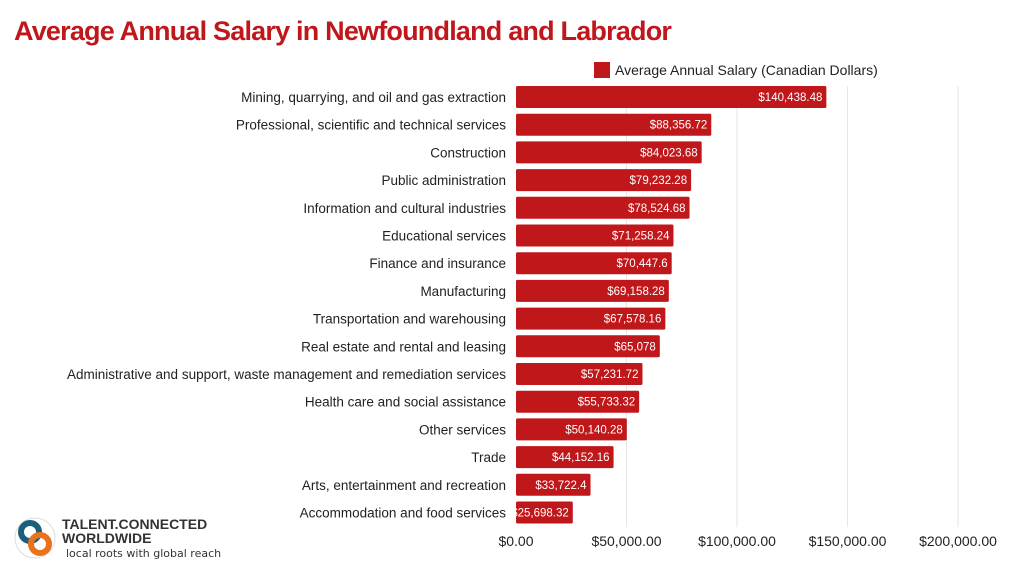 The height and width of the screenshot is (576, 1024). Describe the element at coordinates (581, 458) in the screenshot. I see `data-label: $44,152.16` at that location.